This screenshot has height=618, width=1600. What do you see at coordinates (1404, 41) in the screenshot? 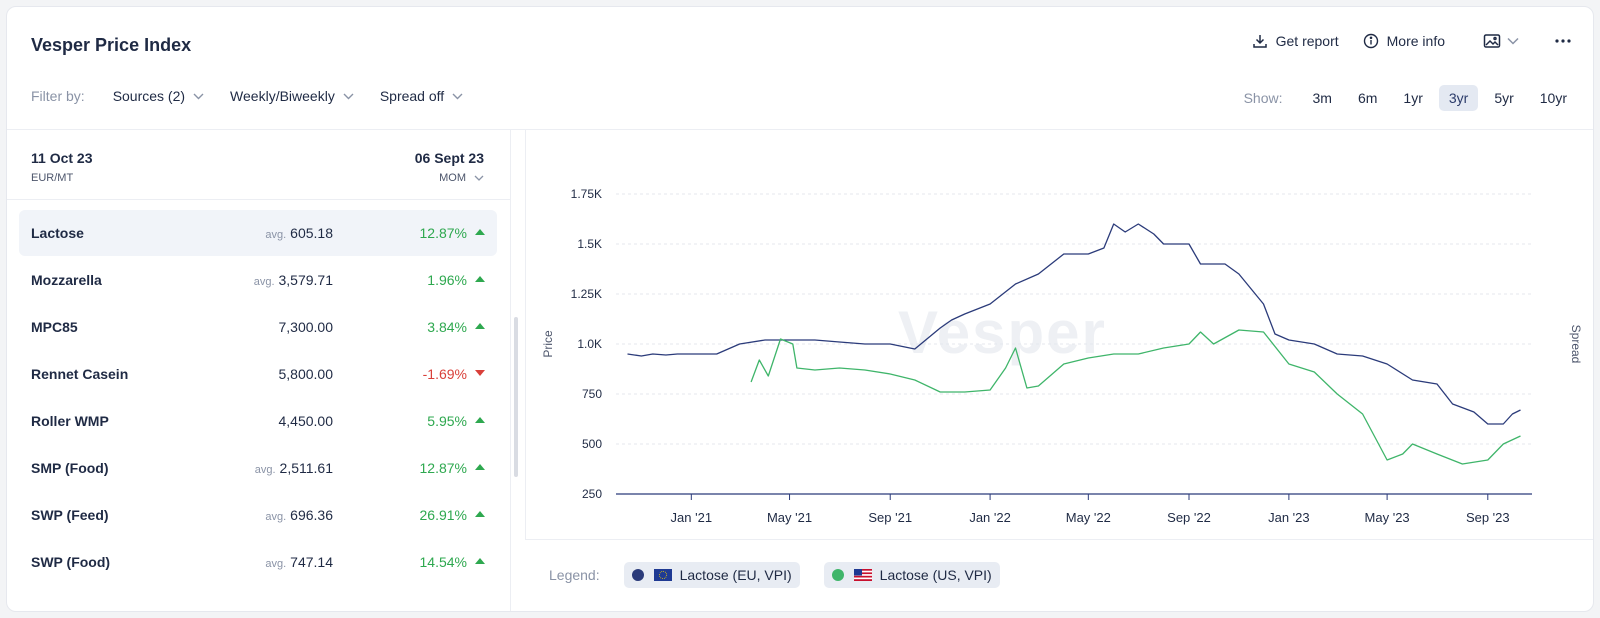
I see `more-info-button: More info` at bounding box center [1404, 41].